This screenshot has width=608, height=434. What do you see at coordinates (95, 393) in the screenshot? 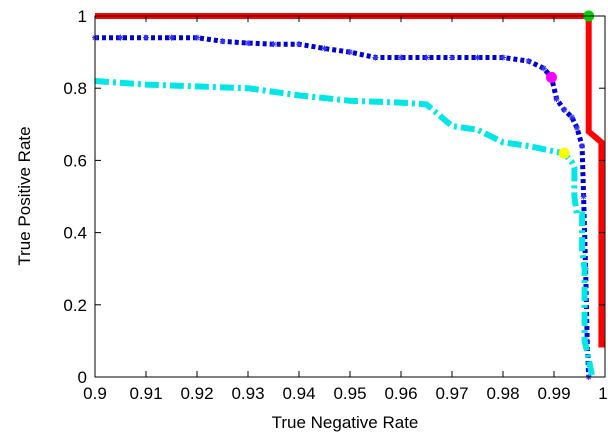
I see `x-tick-label: 0.9` at bounding box center [95, 393].